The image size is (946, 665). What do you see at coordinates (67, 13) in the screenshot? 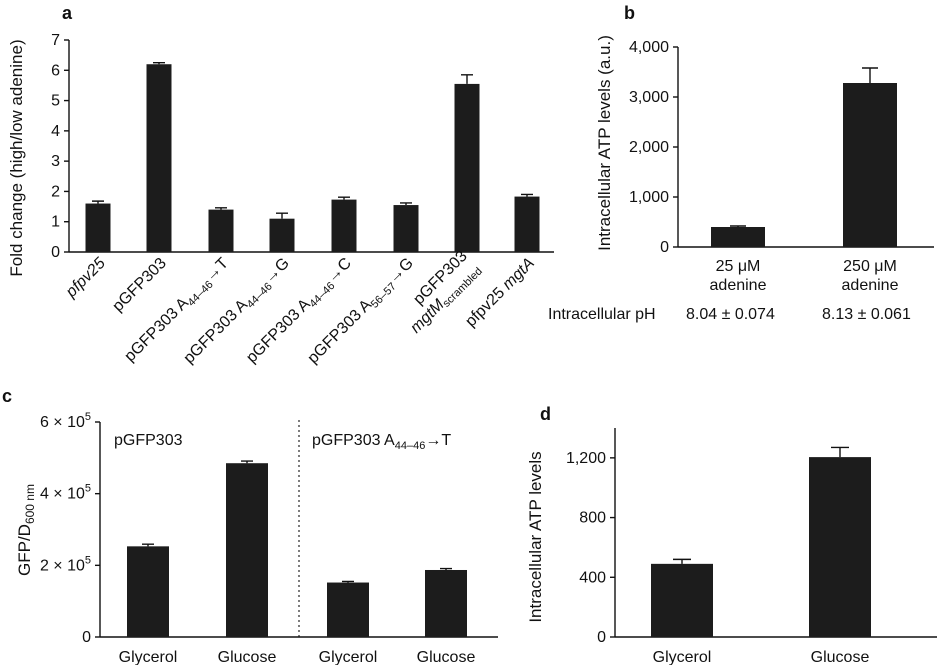
I see `panel-a-label: a` at bounding box center [67, 13].